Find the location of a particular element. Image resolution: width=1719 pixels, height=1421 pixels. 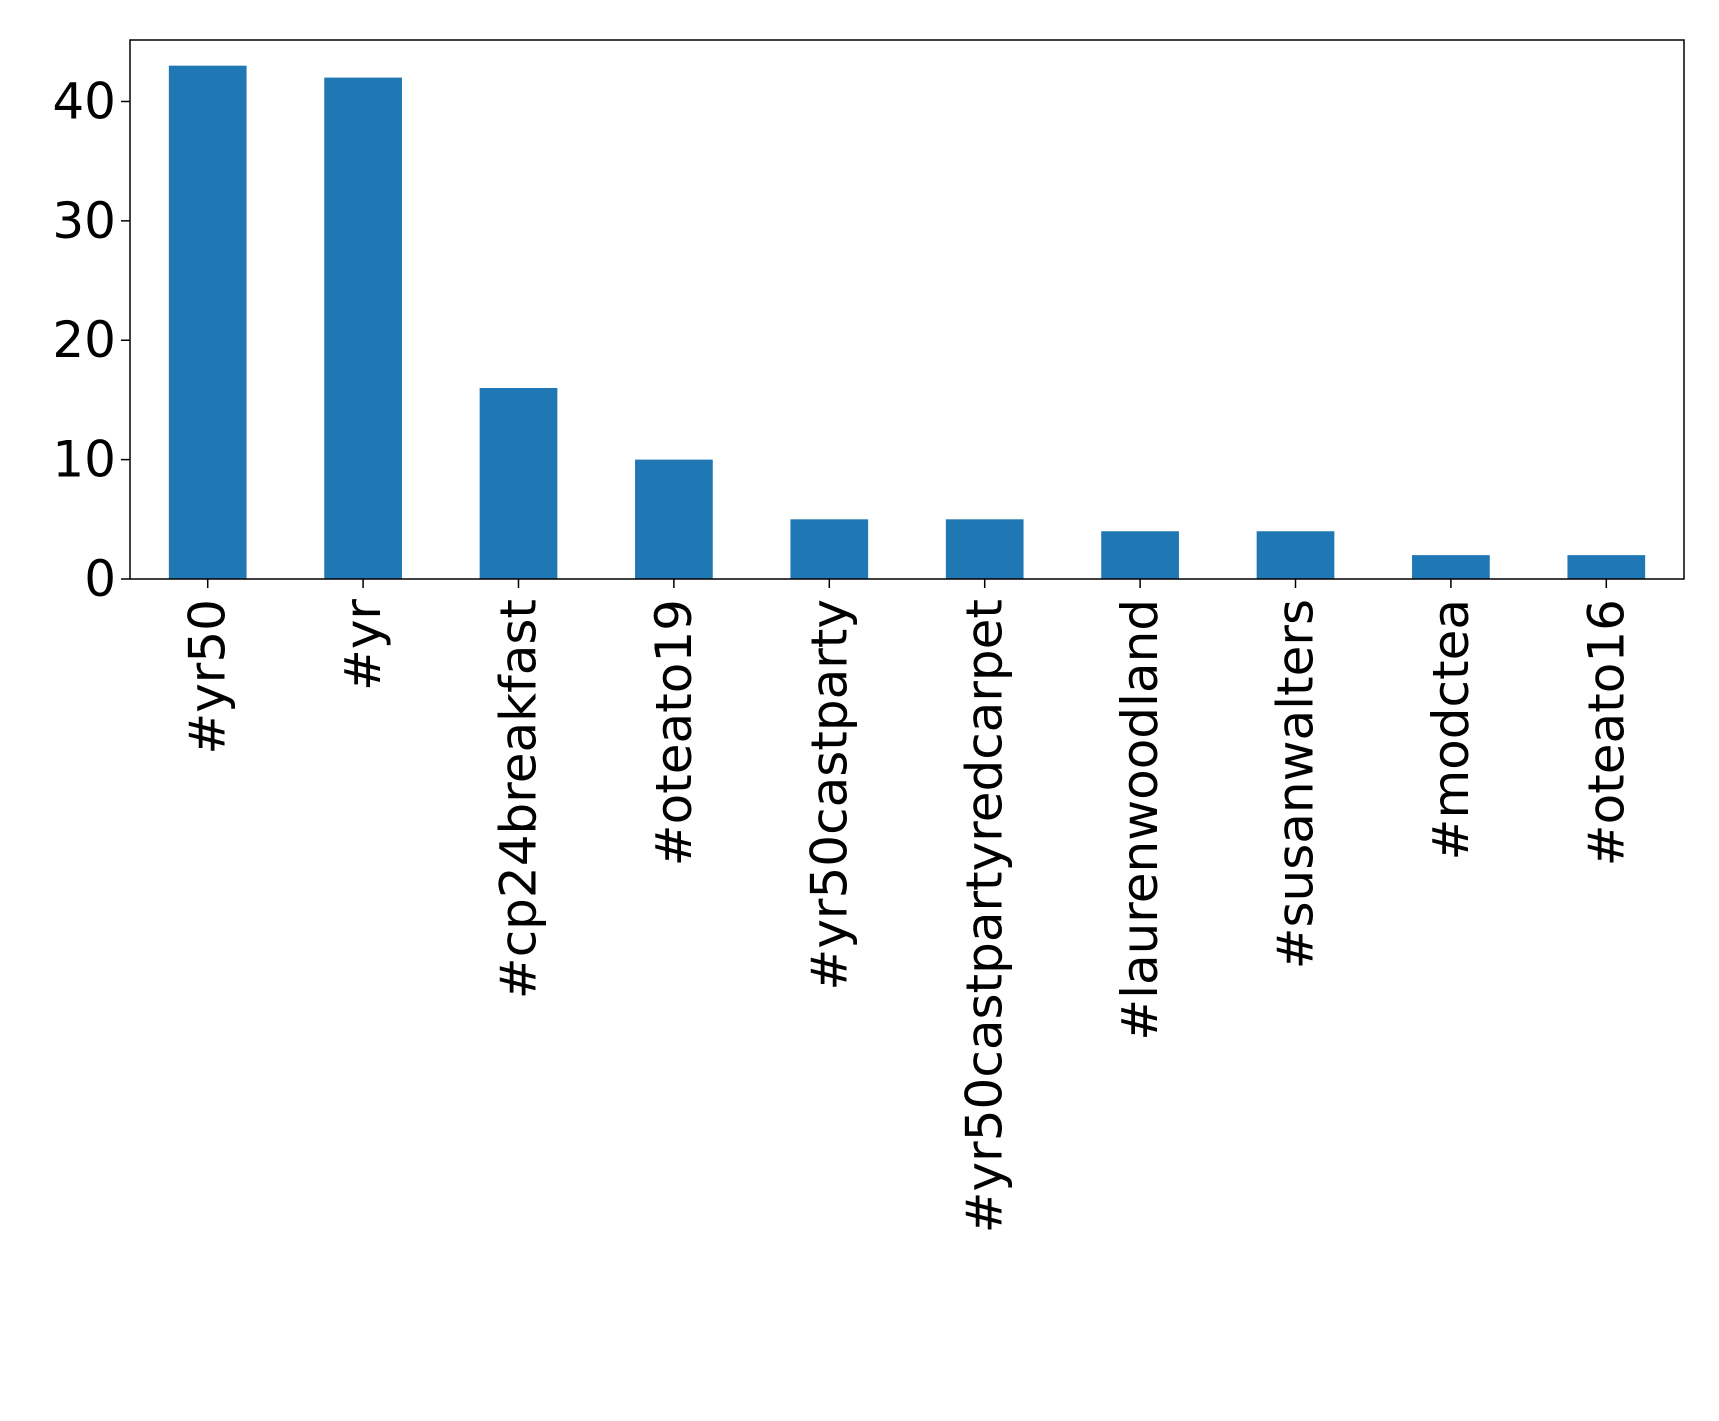

x-tick-label: #cp24breakfast is located at coordinates (519, 799).